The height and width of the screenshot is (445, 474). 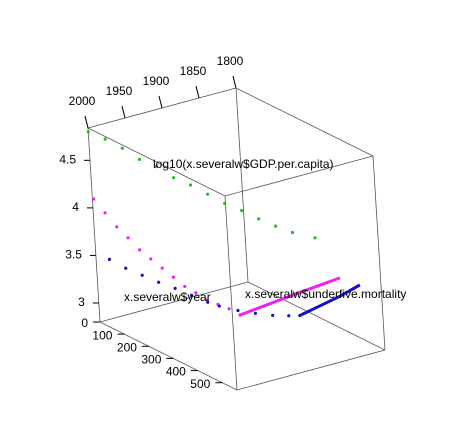 What do you see at coordinates (243, 164) in the screenshot?
I see `z-axis-label: log10(x.severalw$GDP.per.capita)` at bounding box center [243, 164].